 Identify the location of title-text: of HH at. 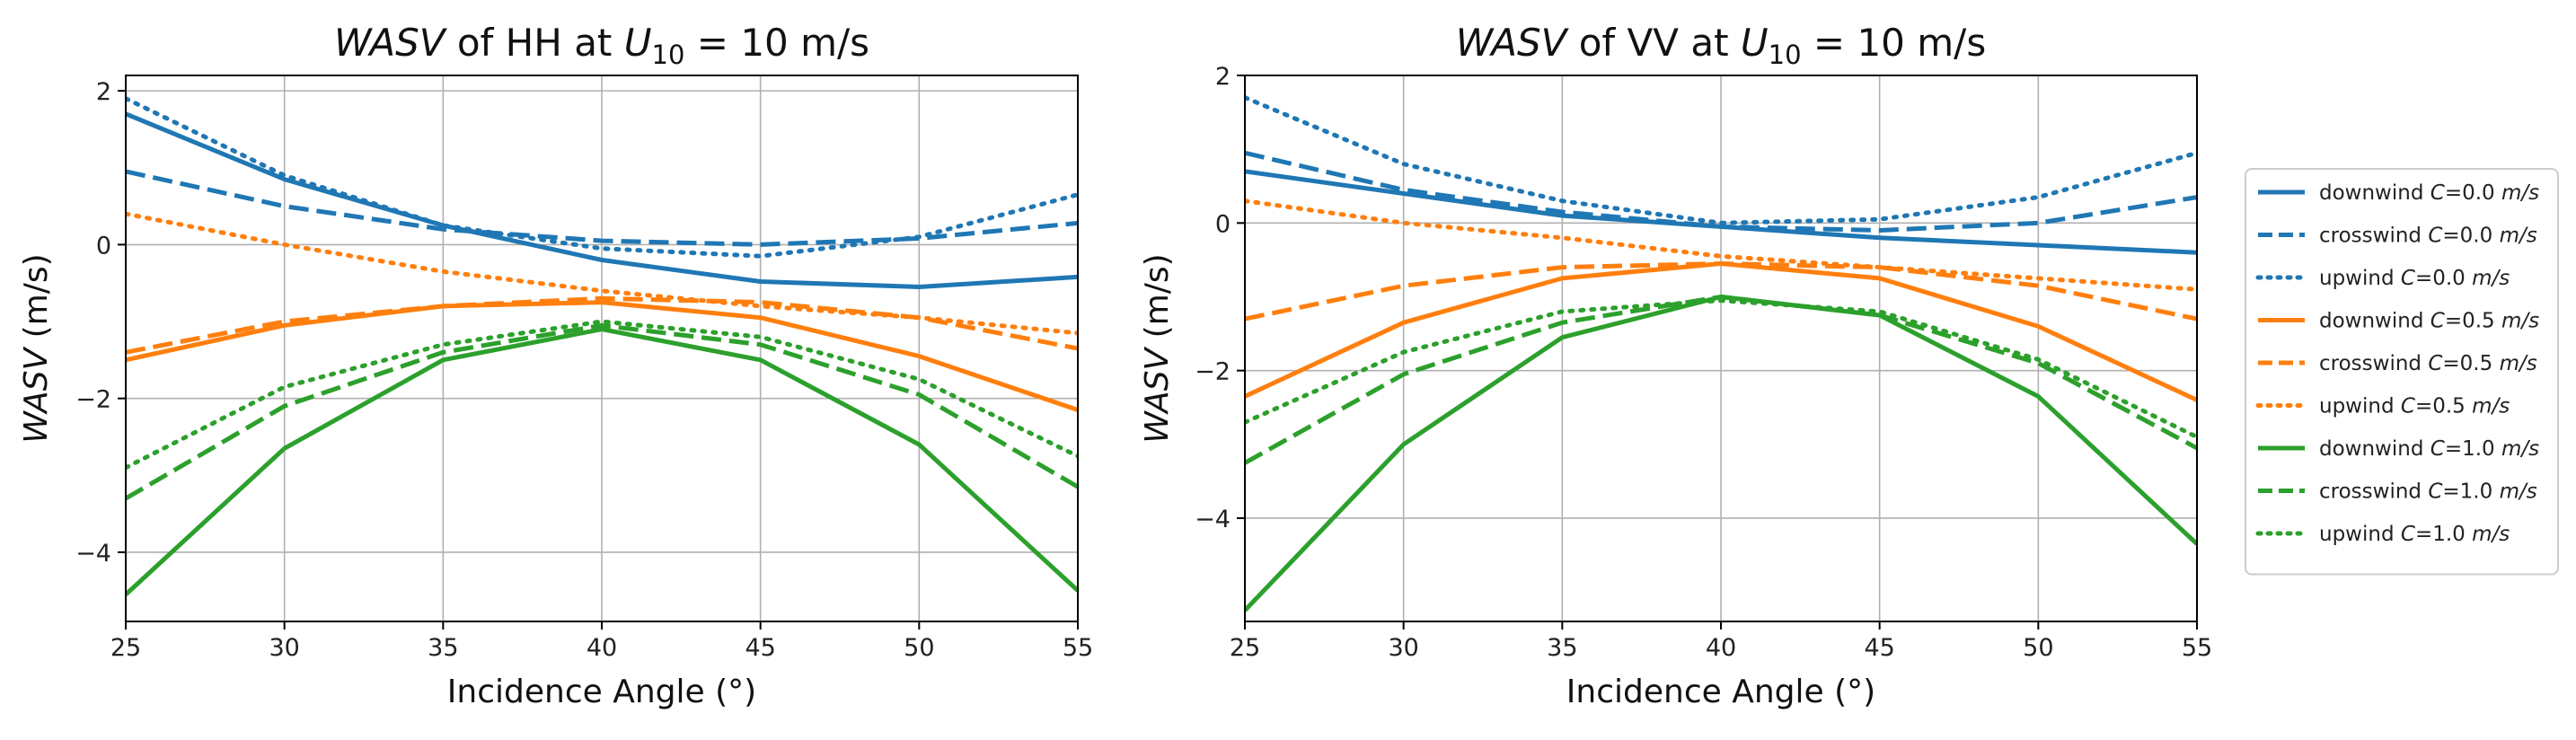
(535, 43).